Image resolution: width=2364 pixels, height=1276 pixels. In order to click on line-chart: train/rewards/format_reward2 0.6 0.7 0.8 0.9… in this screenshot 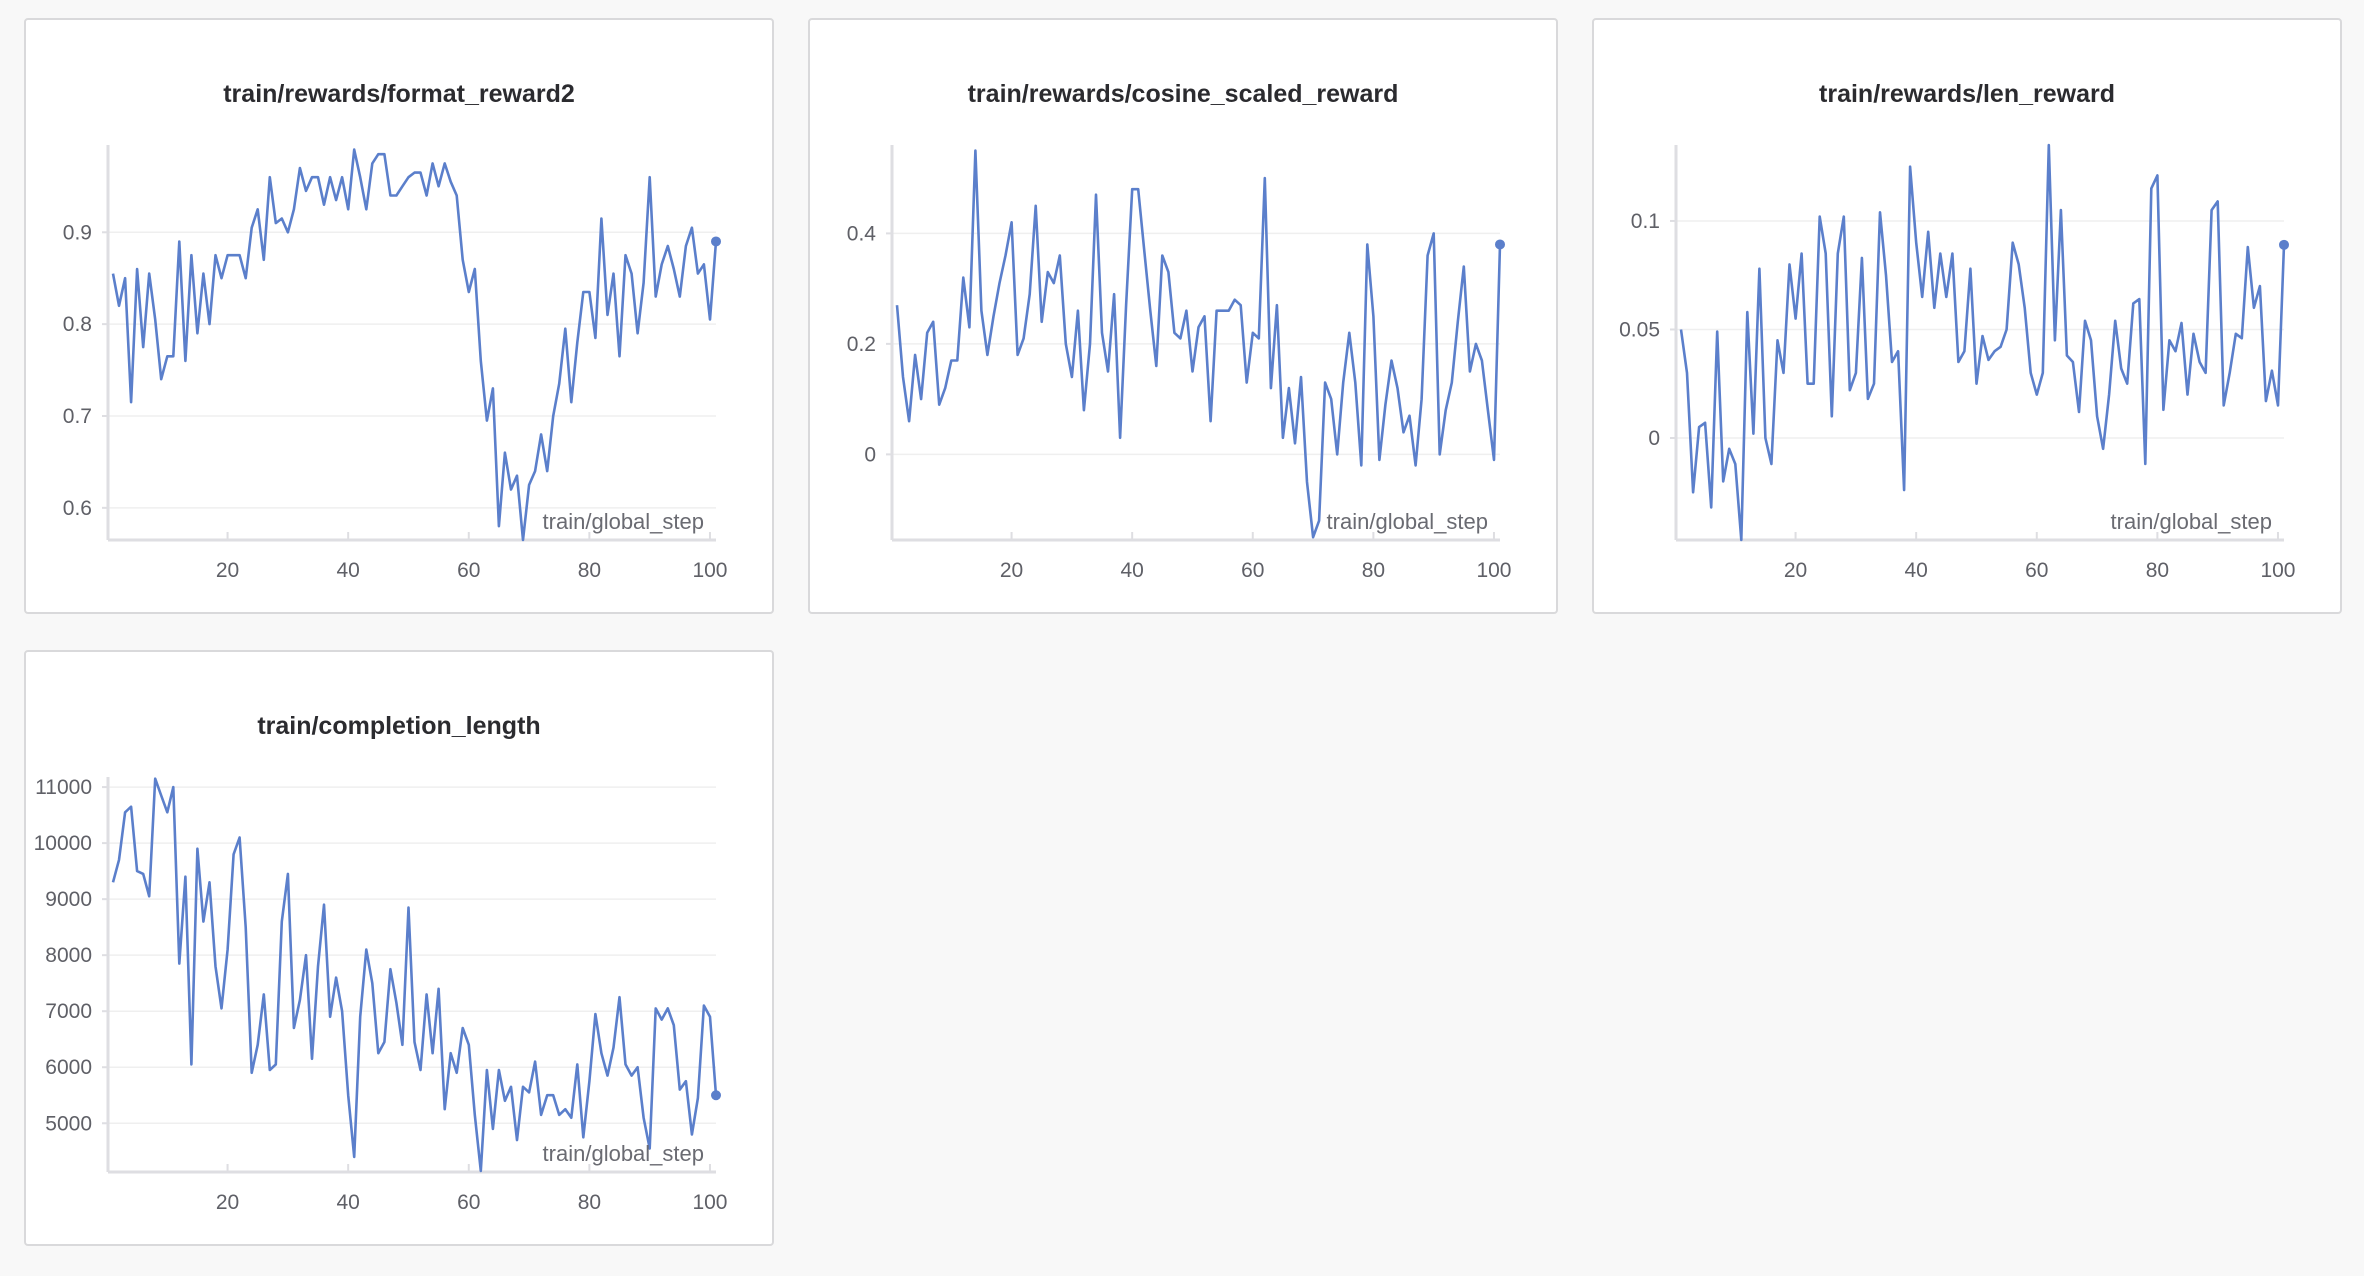, I will do `click(395, 331)`.